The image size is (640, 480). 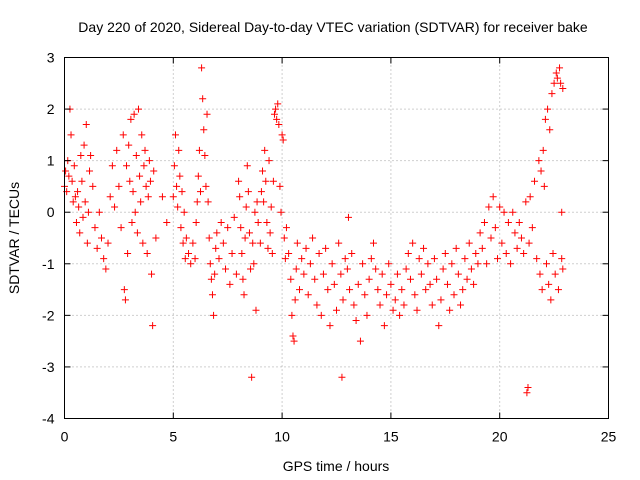 What do you see at coordinates (173, 437) in the screenshot?
I see `x-tick-label: 5` at bounding box center [173, 437].